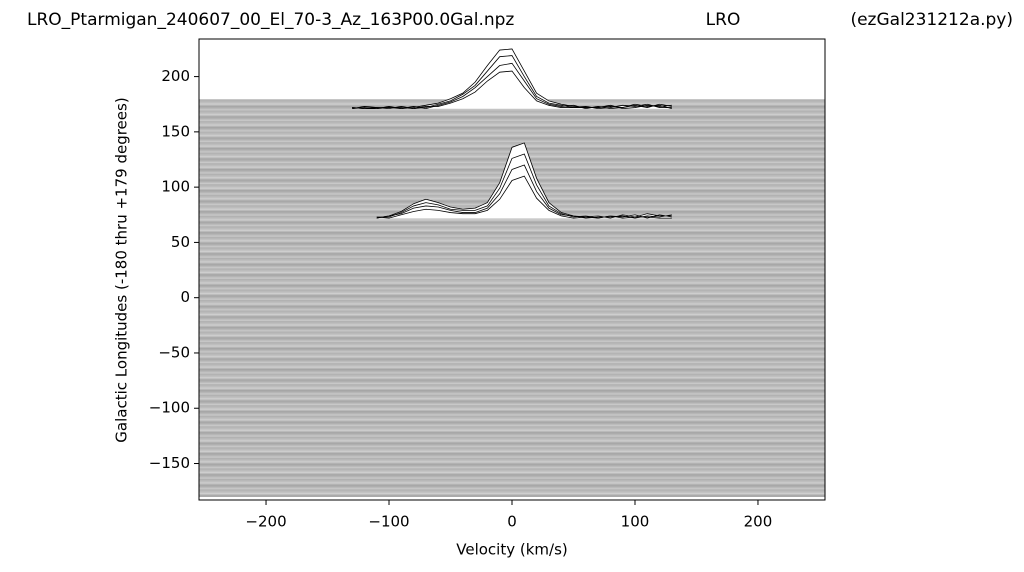  What do you see at coordinates (723, 20) in the screenshot?
I see `subtitle: LRO` at bounding box center [723, 20].